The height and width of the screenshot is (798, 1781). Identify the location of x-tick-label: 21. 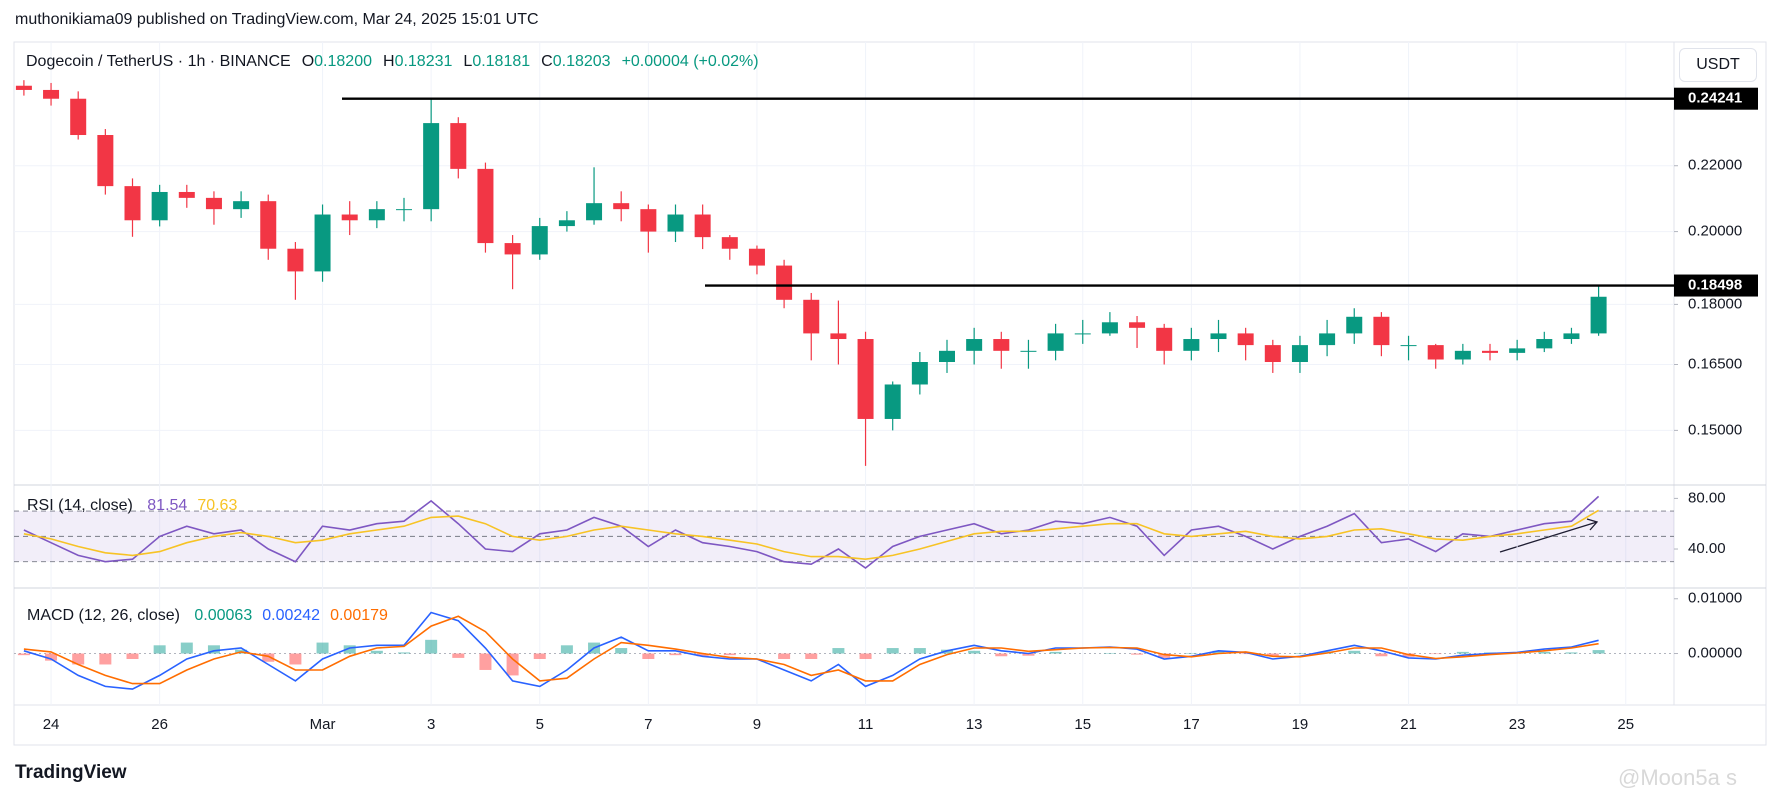
(1408, 724).